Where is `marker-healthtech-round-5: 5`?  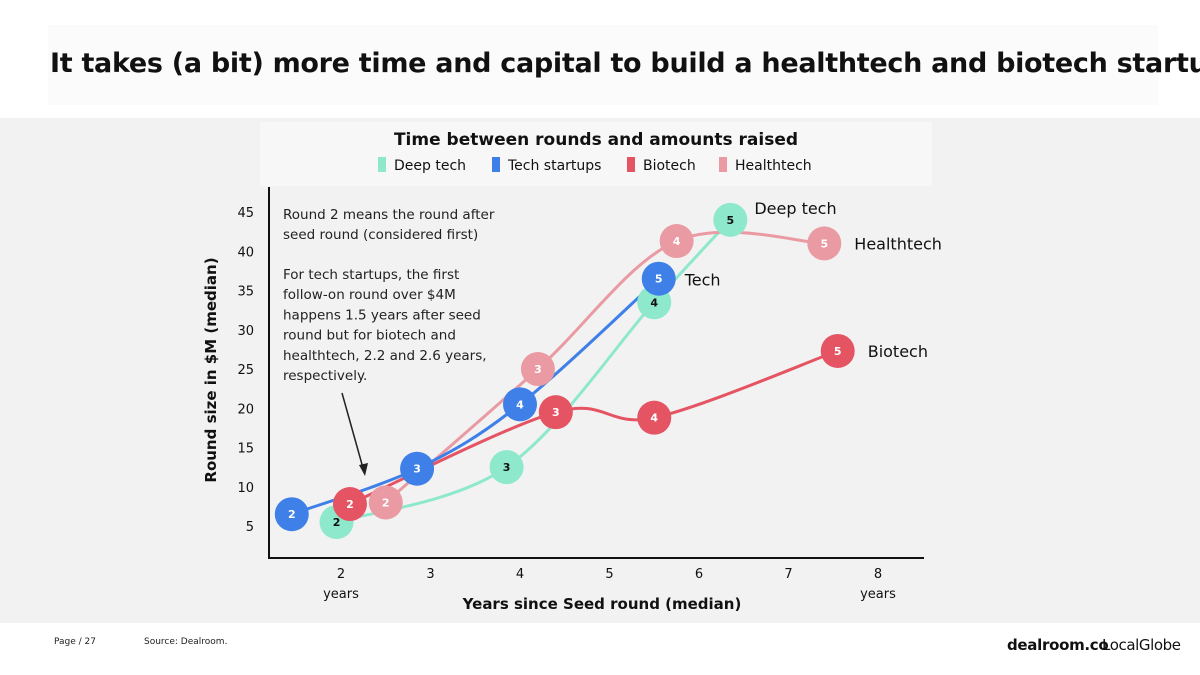
marker-healthtech-round-5: 5 is located at coordinates (824, 243).